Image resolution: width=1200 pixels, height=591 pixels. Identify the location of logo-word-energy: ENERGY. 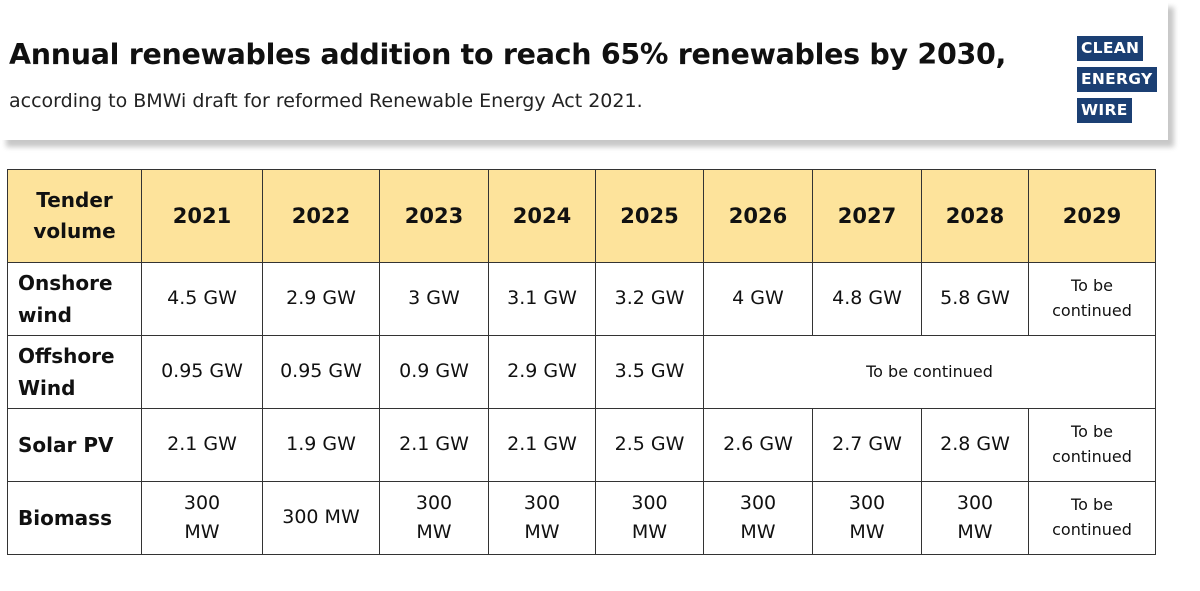
(1117, 79).